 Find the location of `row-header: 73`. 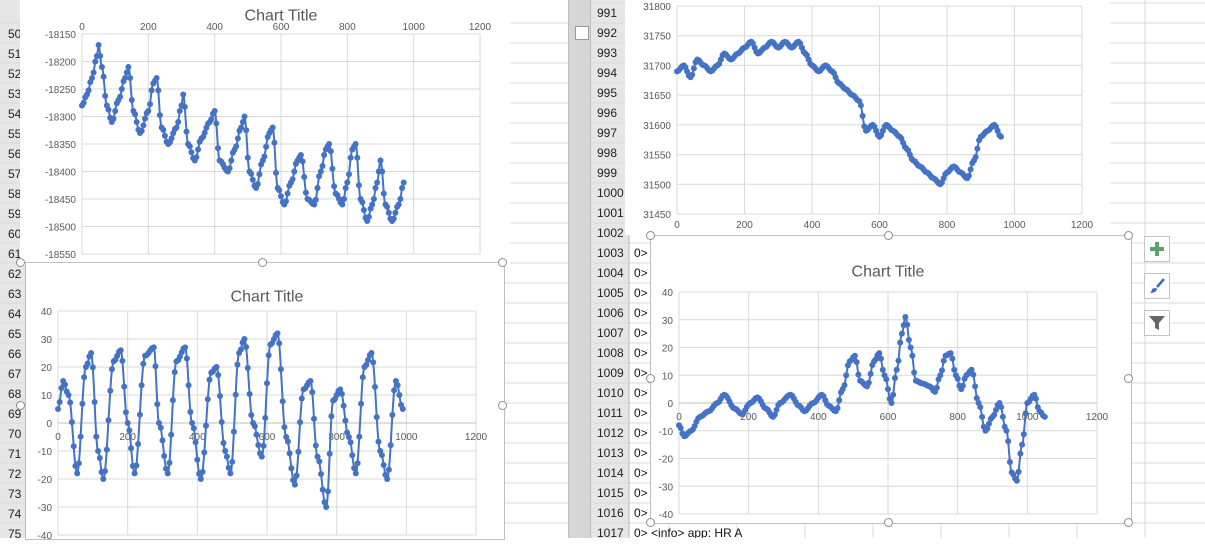

row-header: 73 is located at coordinates (15, 494).